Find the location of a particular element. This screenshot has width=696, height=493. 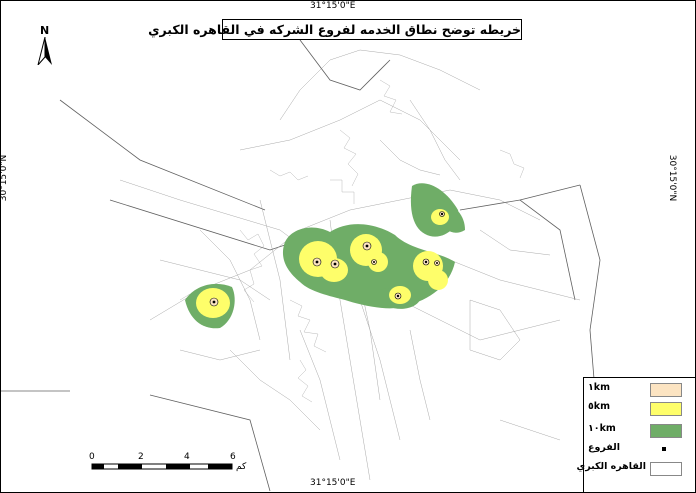

scale-tick-2: 2 is located at coordinates (141, 457).